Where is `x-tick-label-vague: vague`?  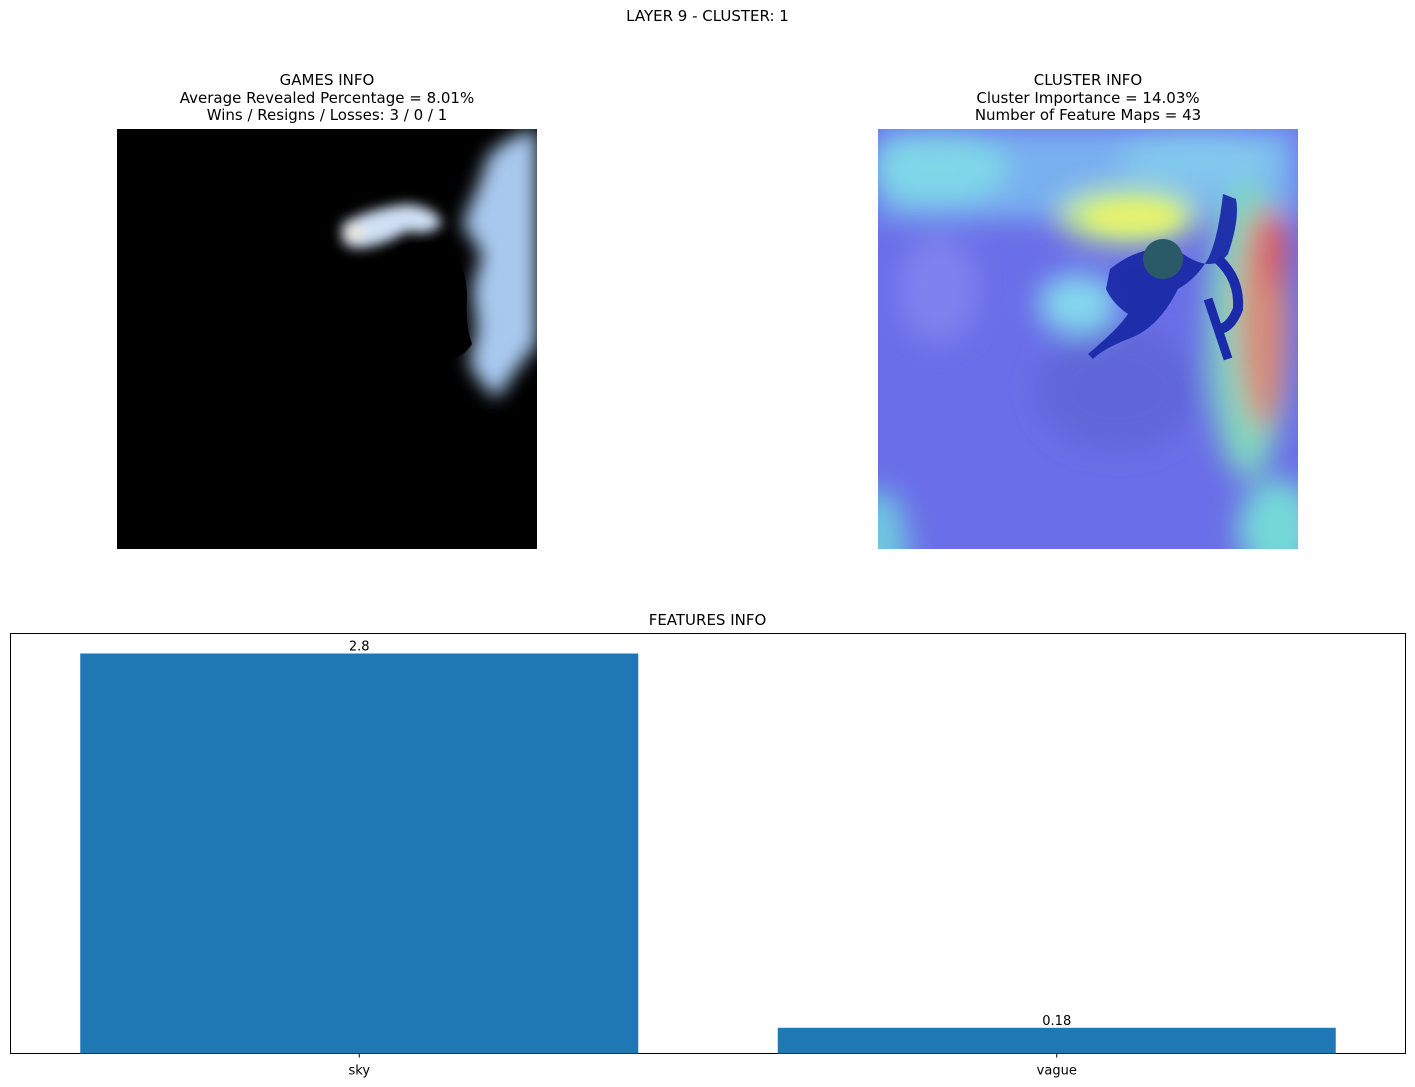
x-tick-label-vague: vague is located at coordinates (1057, 1071).